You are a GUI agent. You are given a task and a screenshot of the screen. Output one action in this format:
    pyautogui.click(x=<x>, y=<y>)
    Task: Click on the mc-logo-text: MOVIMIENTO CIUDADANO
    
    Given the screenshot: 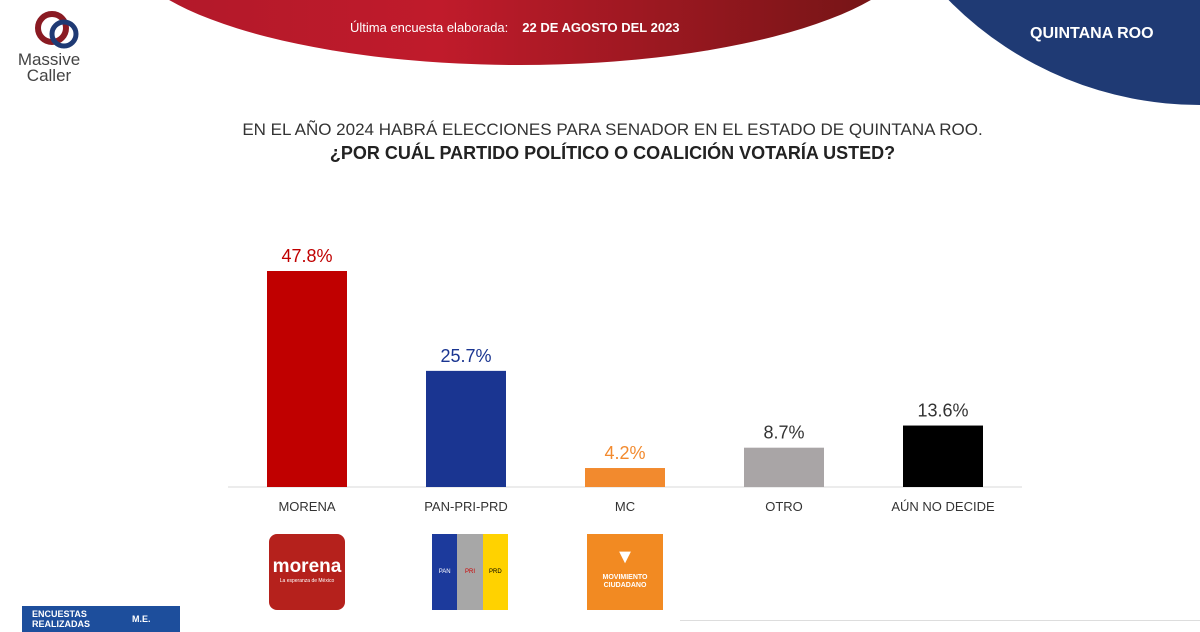 What is the action you would take?
    pyautogui.click(x=625, y=581)
    